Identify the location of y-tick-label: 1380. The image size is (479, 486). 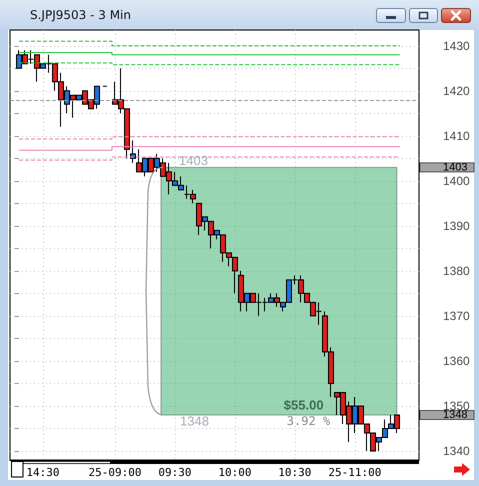
(456, 271).